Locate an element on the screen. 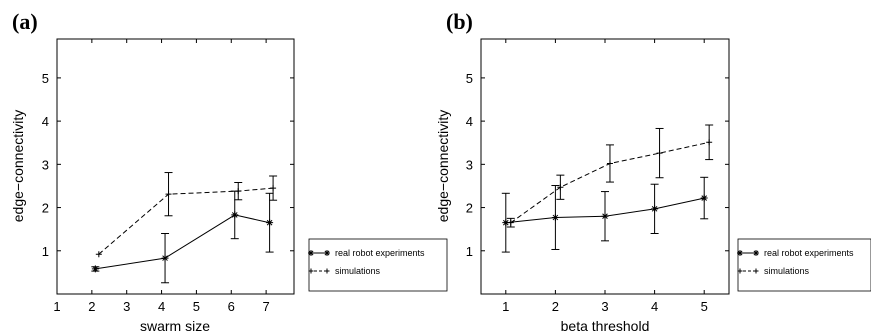  panel-a-y-tick-label: 4 is located at coordinates (45, 121).